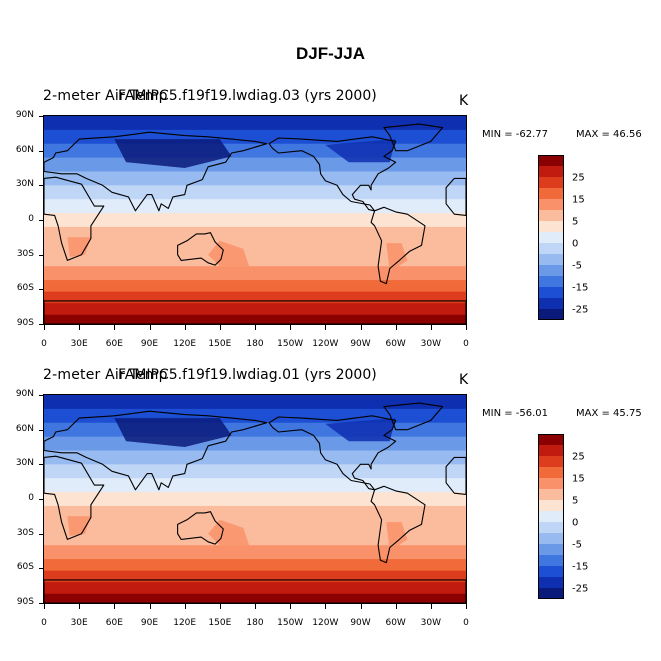 Image resolution: width=661 pixels, height=661 pixels. Describe the element at coordinates (25, 323) in the screenshot. I see `y-tick-label: 90S` at that location.